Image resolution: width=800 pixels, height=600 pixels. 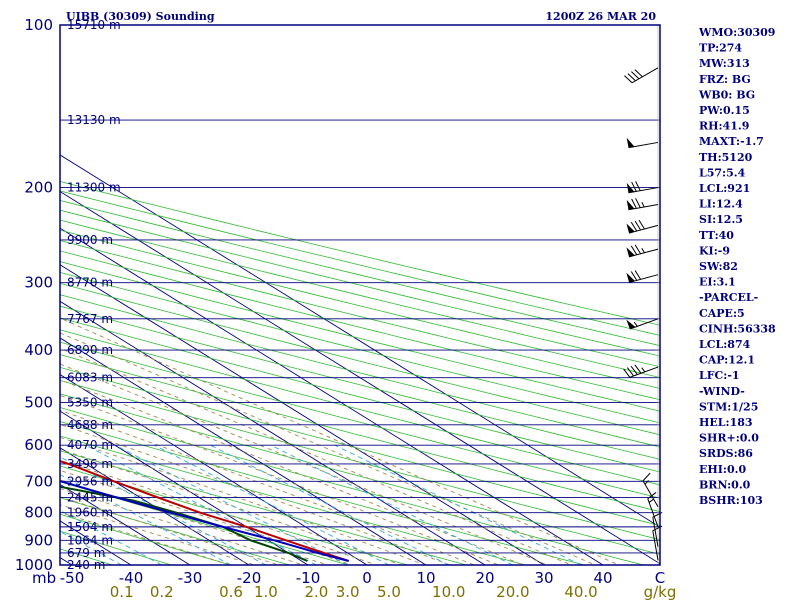 I want to click on index-line: LFC:-1, so click(x=719, y=375).